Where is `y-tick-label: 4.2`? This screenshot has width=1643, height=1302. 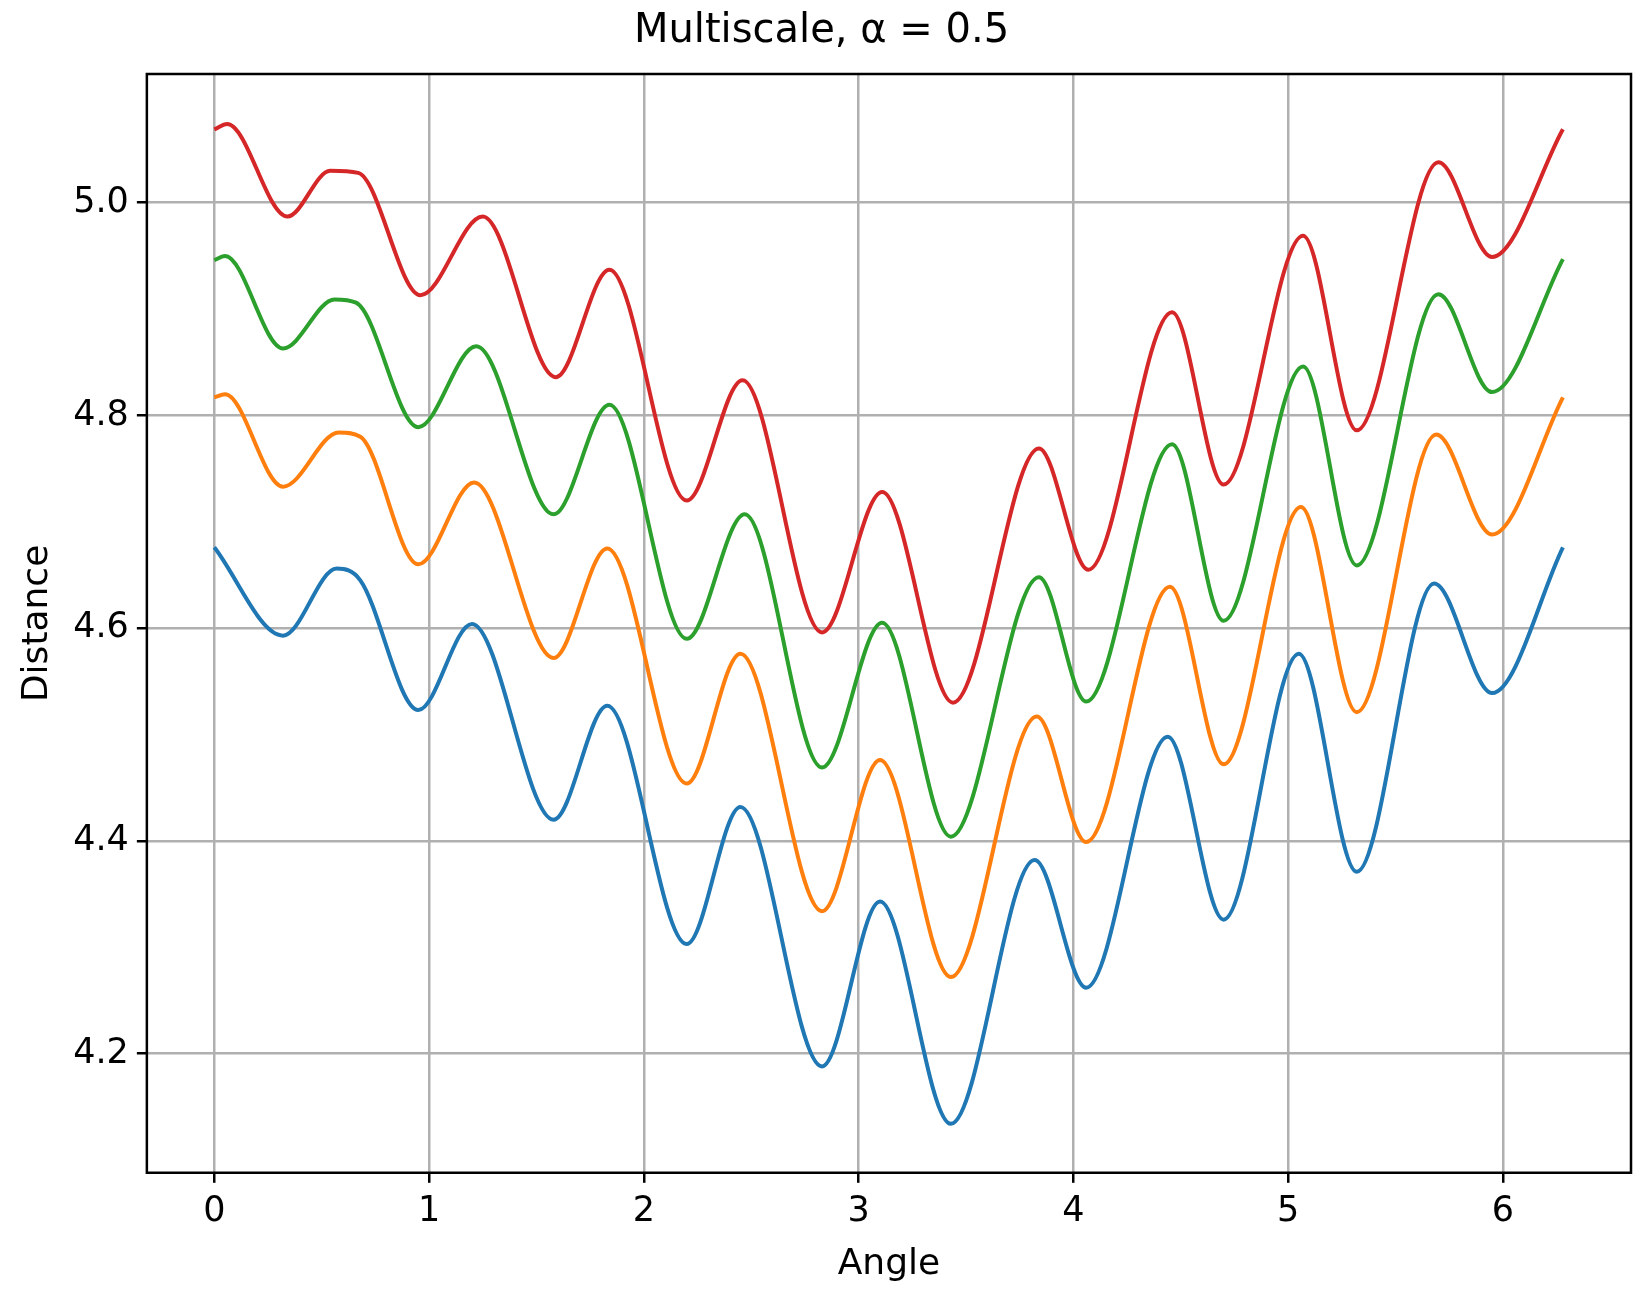 y-tick-label: 4.2 is located at coordinates (101, 1050).